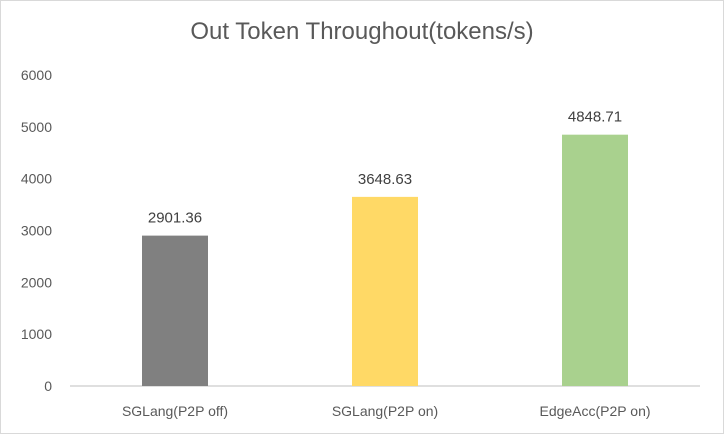 Image resolution: width=724 pixels, height=434 pixels. Describe the element at coordinates (36, 282) in the screenshot. I see `y-tick-label: 2000` at that location.